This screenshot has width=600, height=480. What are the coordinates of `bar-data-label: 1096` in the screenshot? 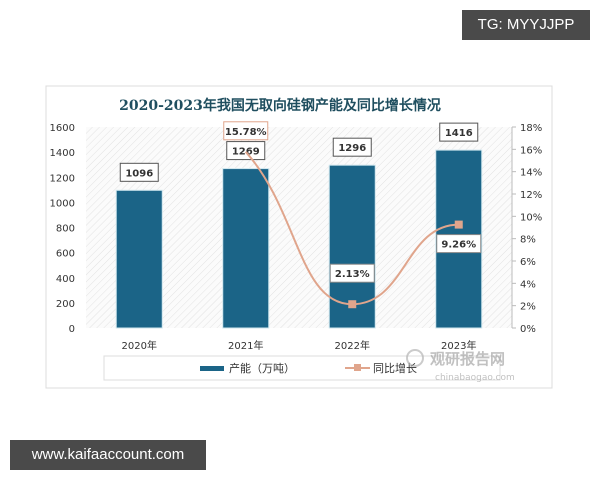 It's located at (139, 173).